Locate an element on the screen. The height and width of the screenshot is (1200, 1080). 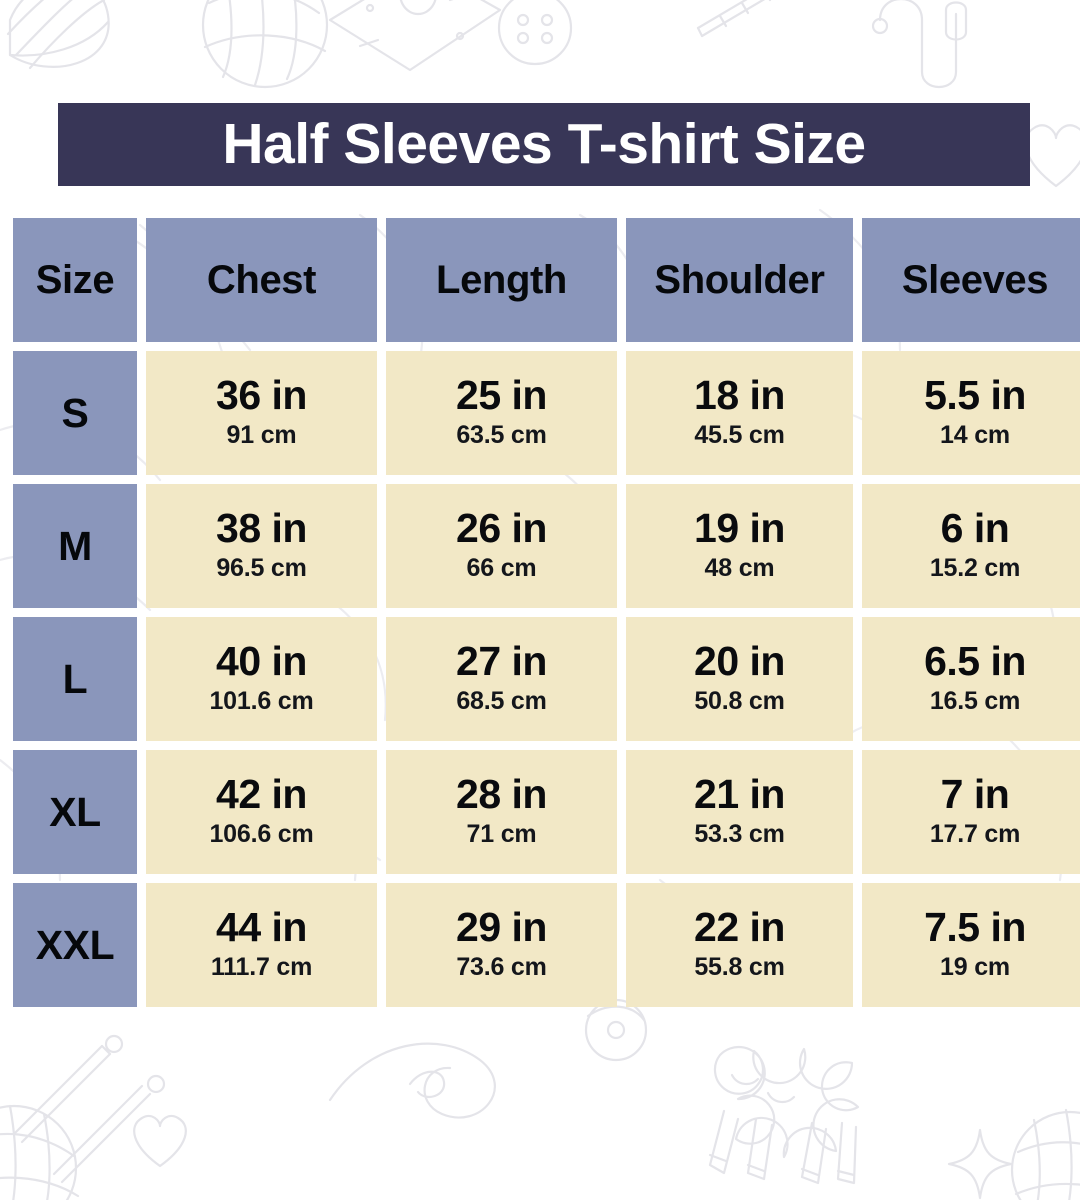
value-inches: 40 in is located at coordinates (261, 661).